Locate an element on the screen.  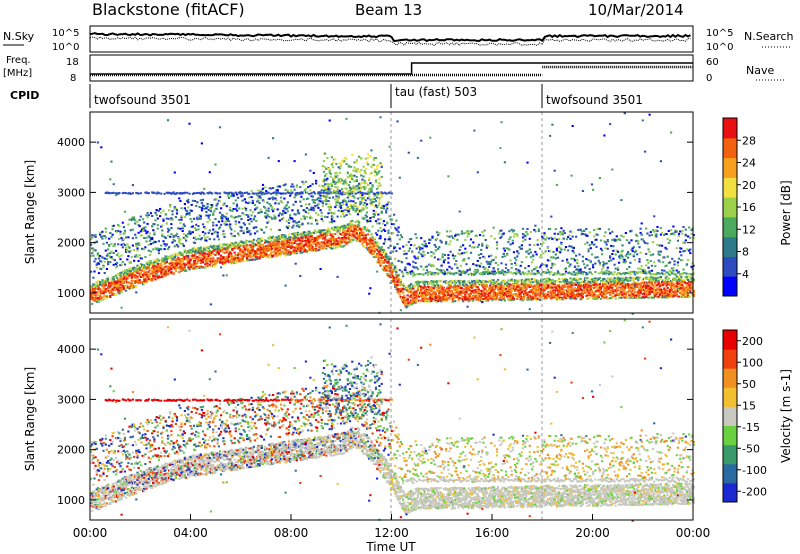
power-colorbar: 4 8 12 16 20 24 28 is located at coordinates (739, 207).